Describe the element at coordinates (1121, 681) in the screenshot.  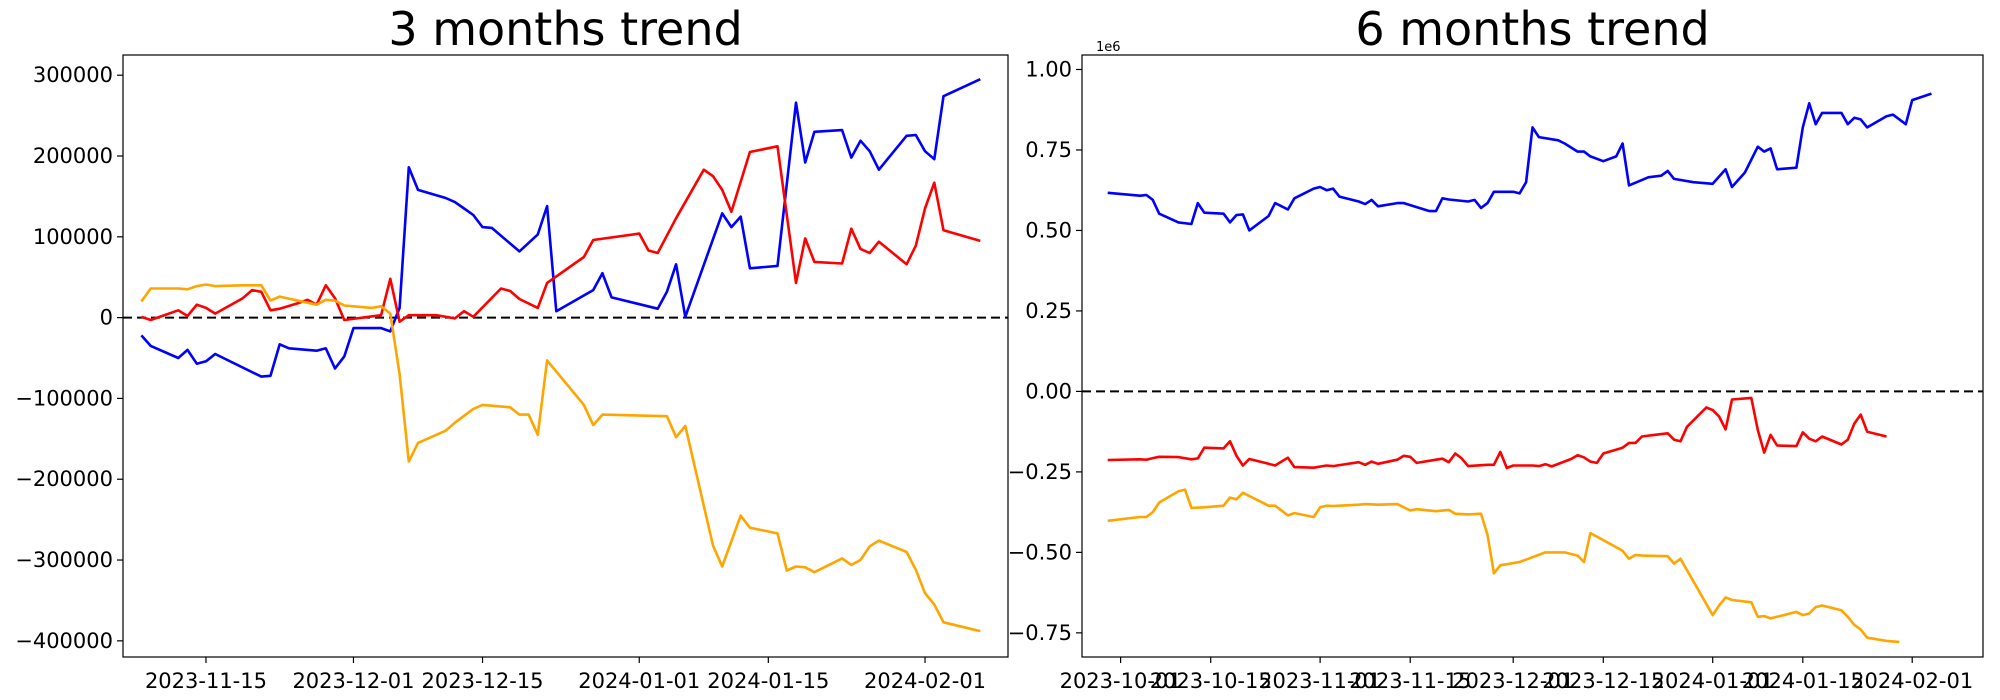
I see `x-tick-label: 2023-10-01` at that location.